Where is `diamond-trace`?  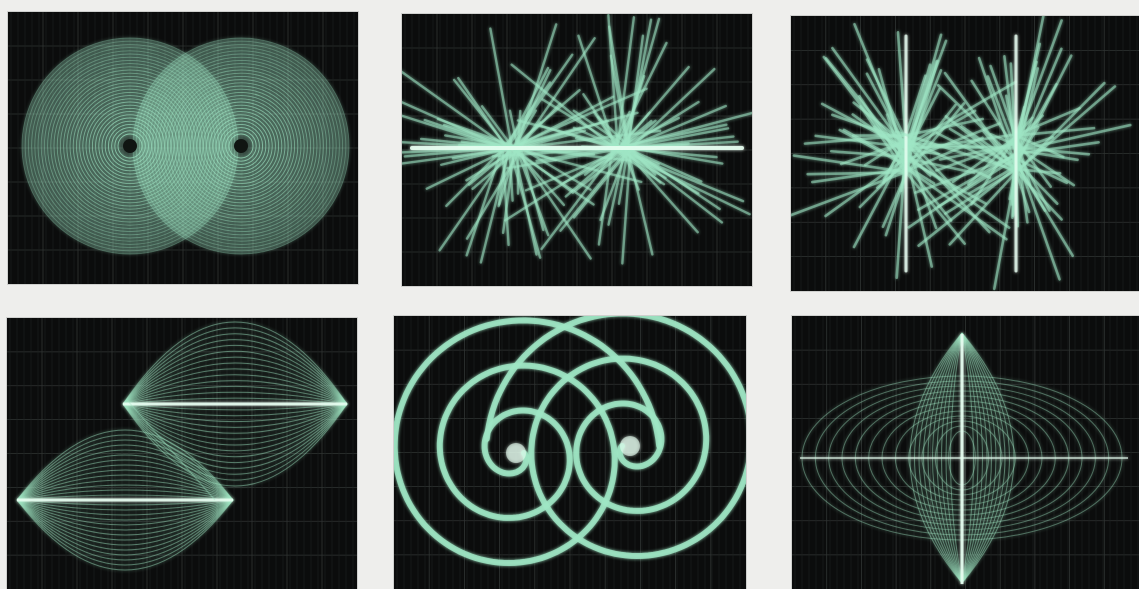 diamond-trace is located at coordinates (965, 452).